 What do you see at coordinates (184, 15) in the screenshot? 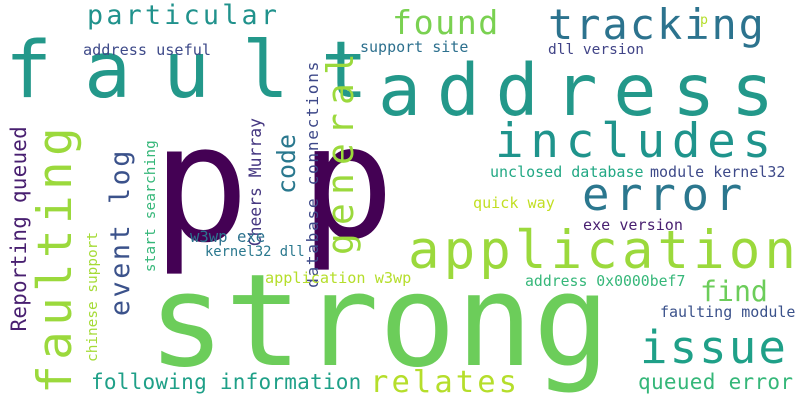
I see `word-particular: particular` at bounding box center [184, 15].